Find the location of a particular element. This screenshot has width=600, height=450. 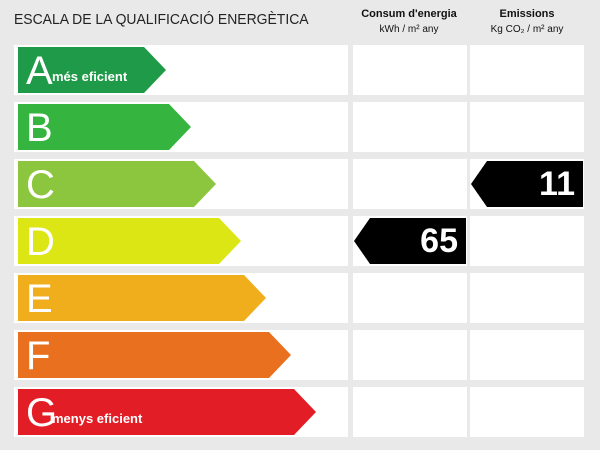

class-letter: D is located at coordinates (40, 242).